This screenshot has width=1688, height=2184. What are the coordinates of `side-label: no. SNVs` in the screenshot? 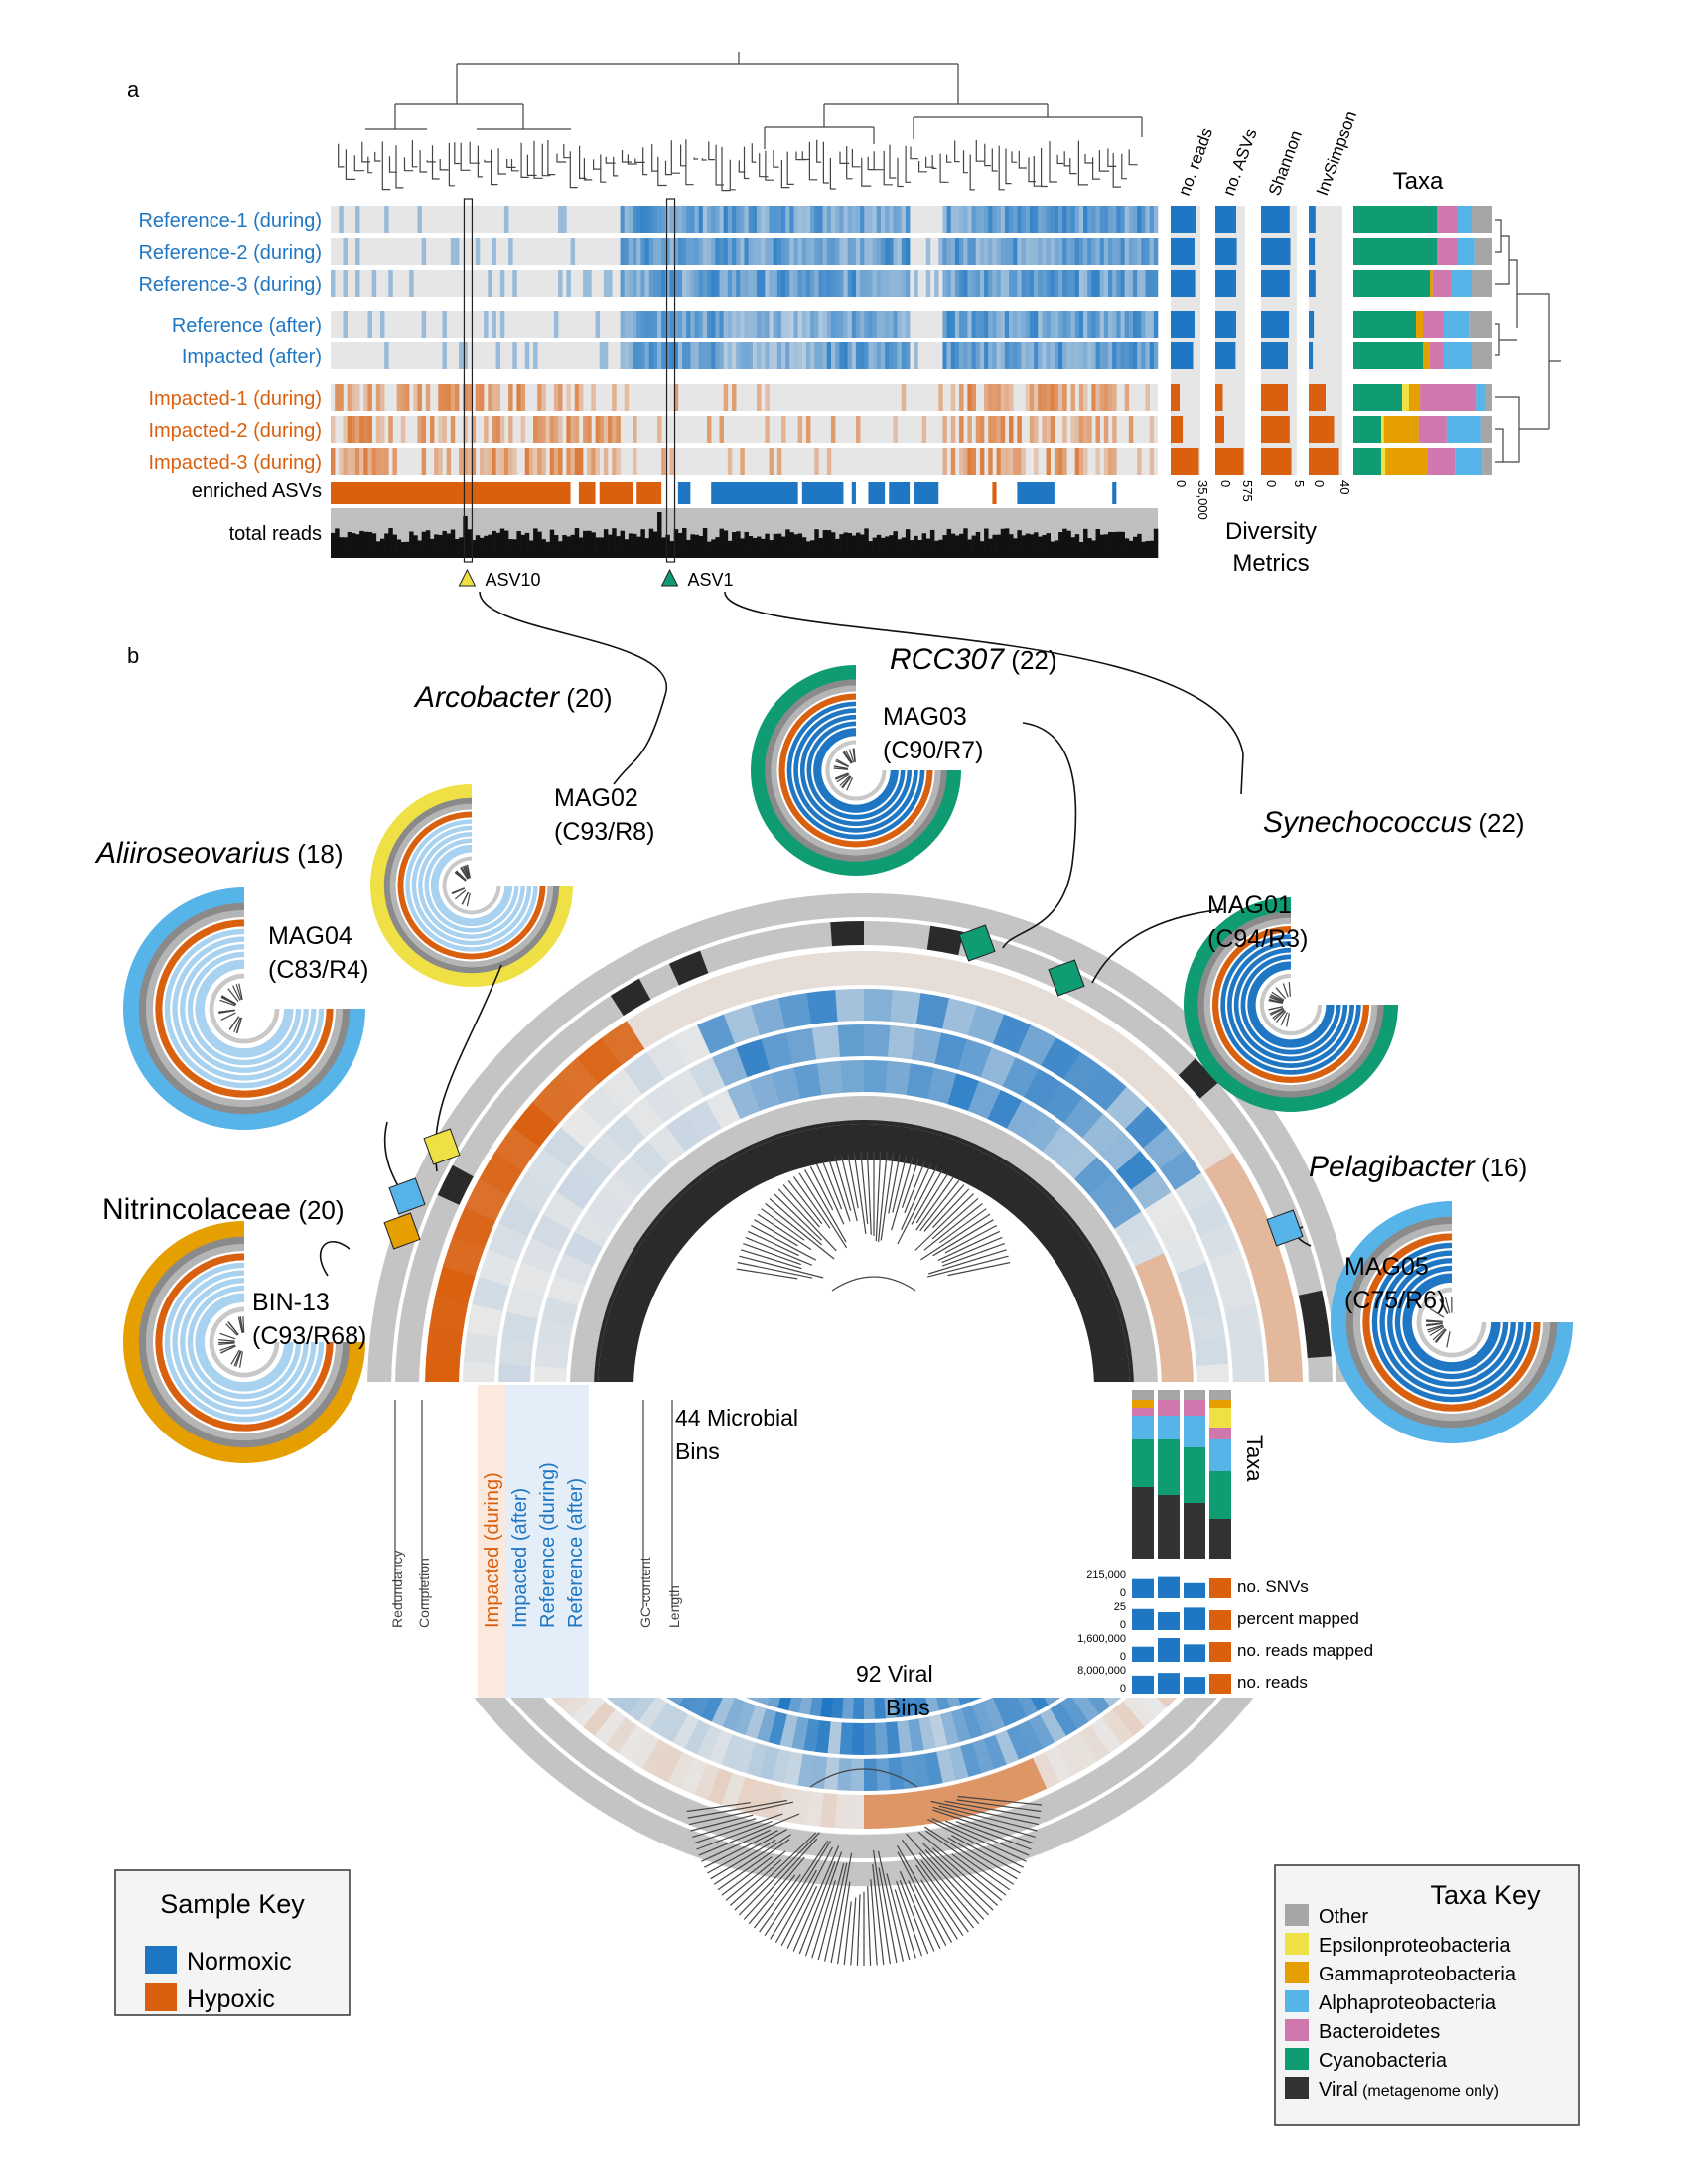 It's located at (1273, 1586).